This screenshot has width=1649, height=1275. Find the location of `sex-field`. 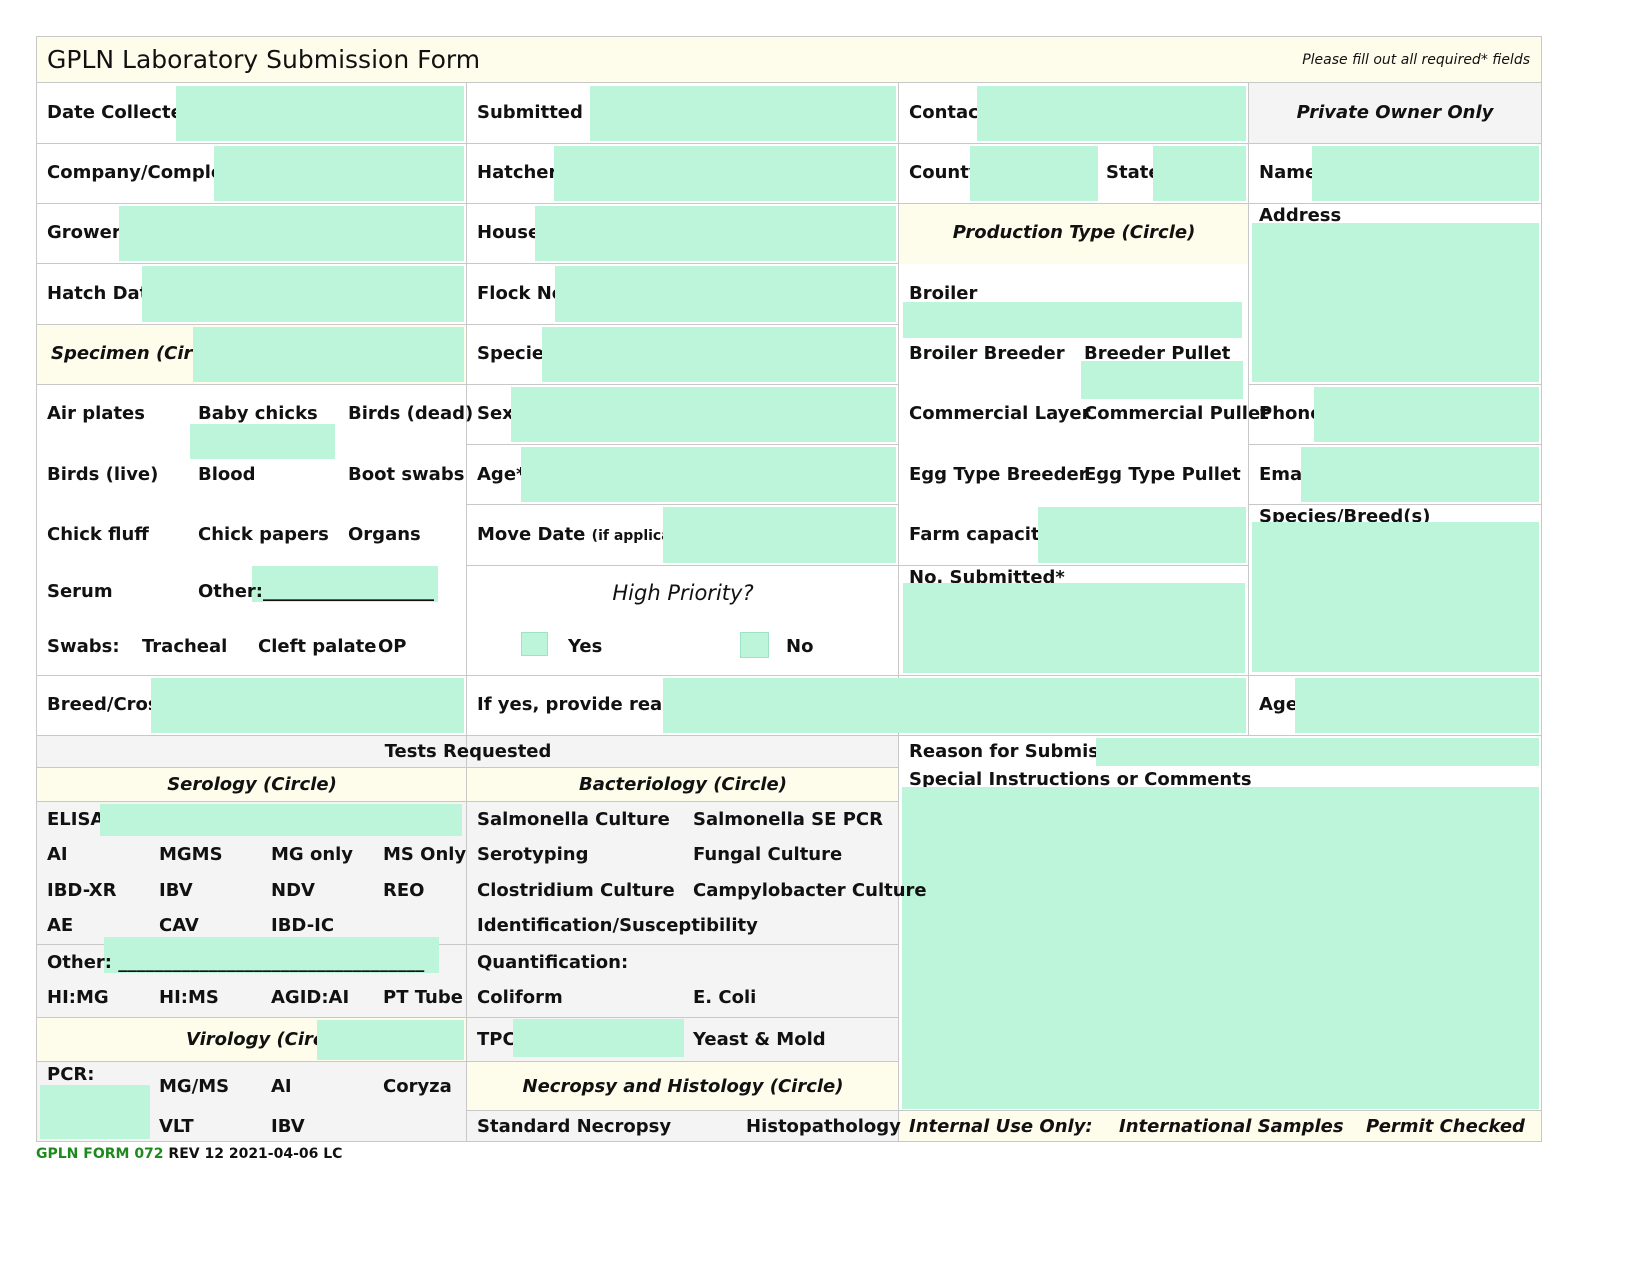

sex-field is located at coordinates (703, 414).